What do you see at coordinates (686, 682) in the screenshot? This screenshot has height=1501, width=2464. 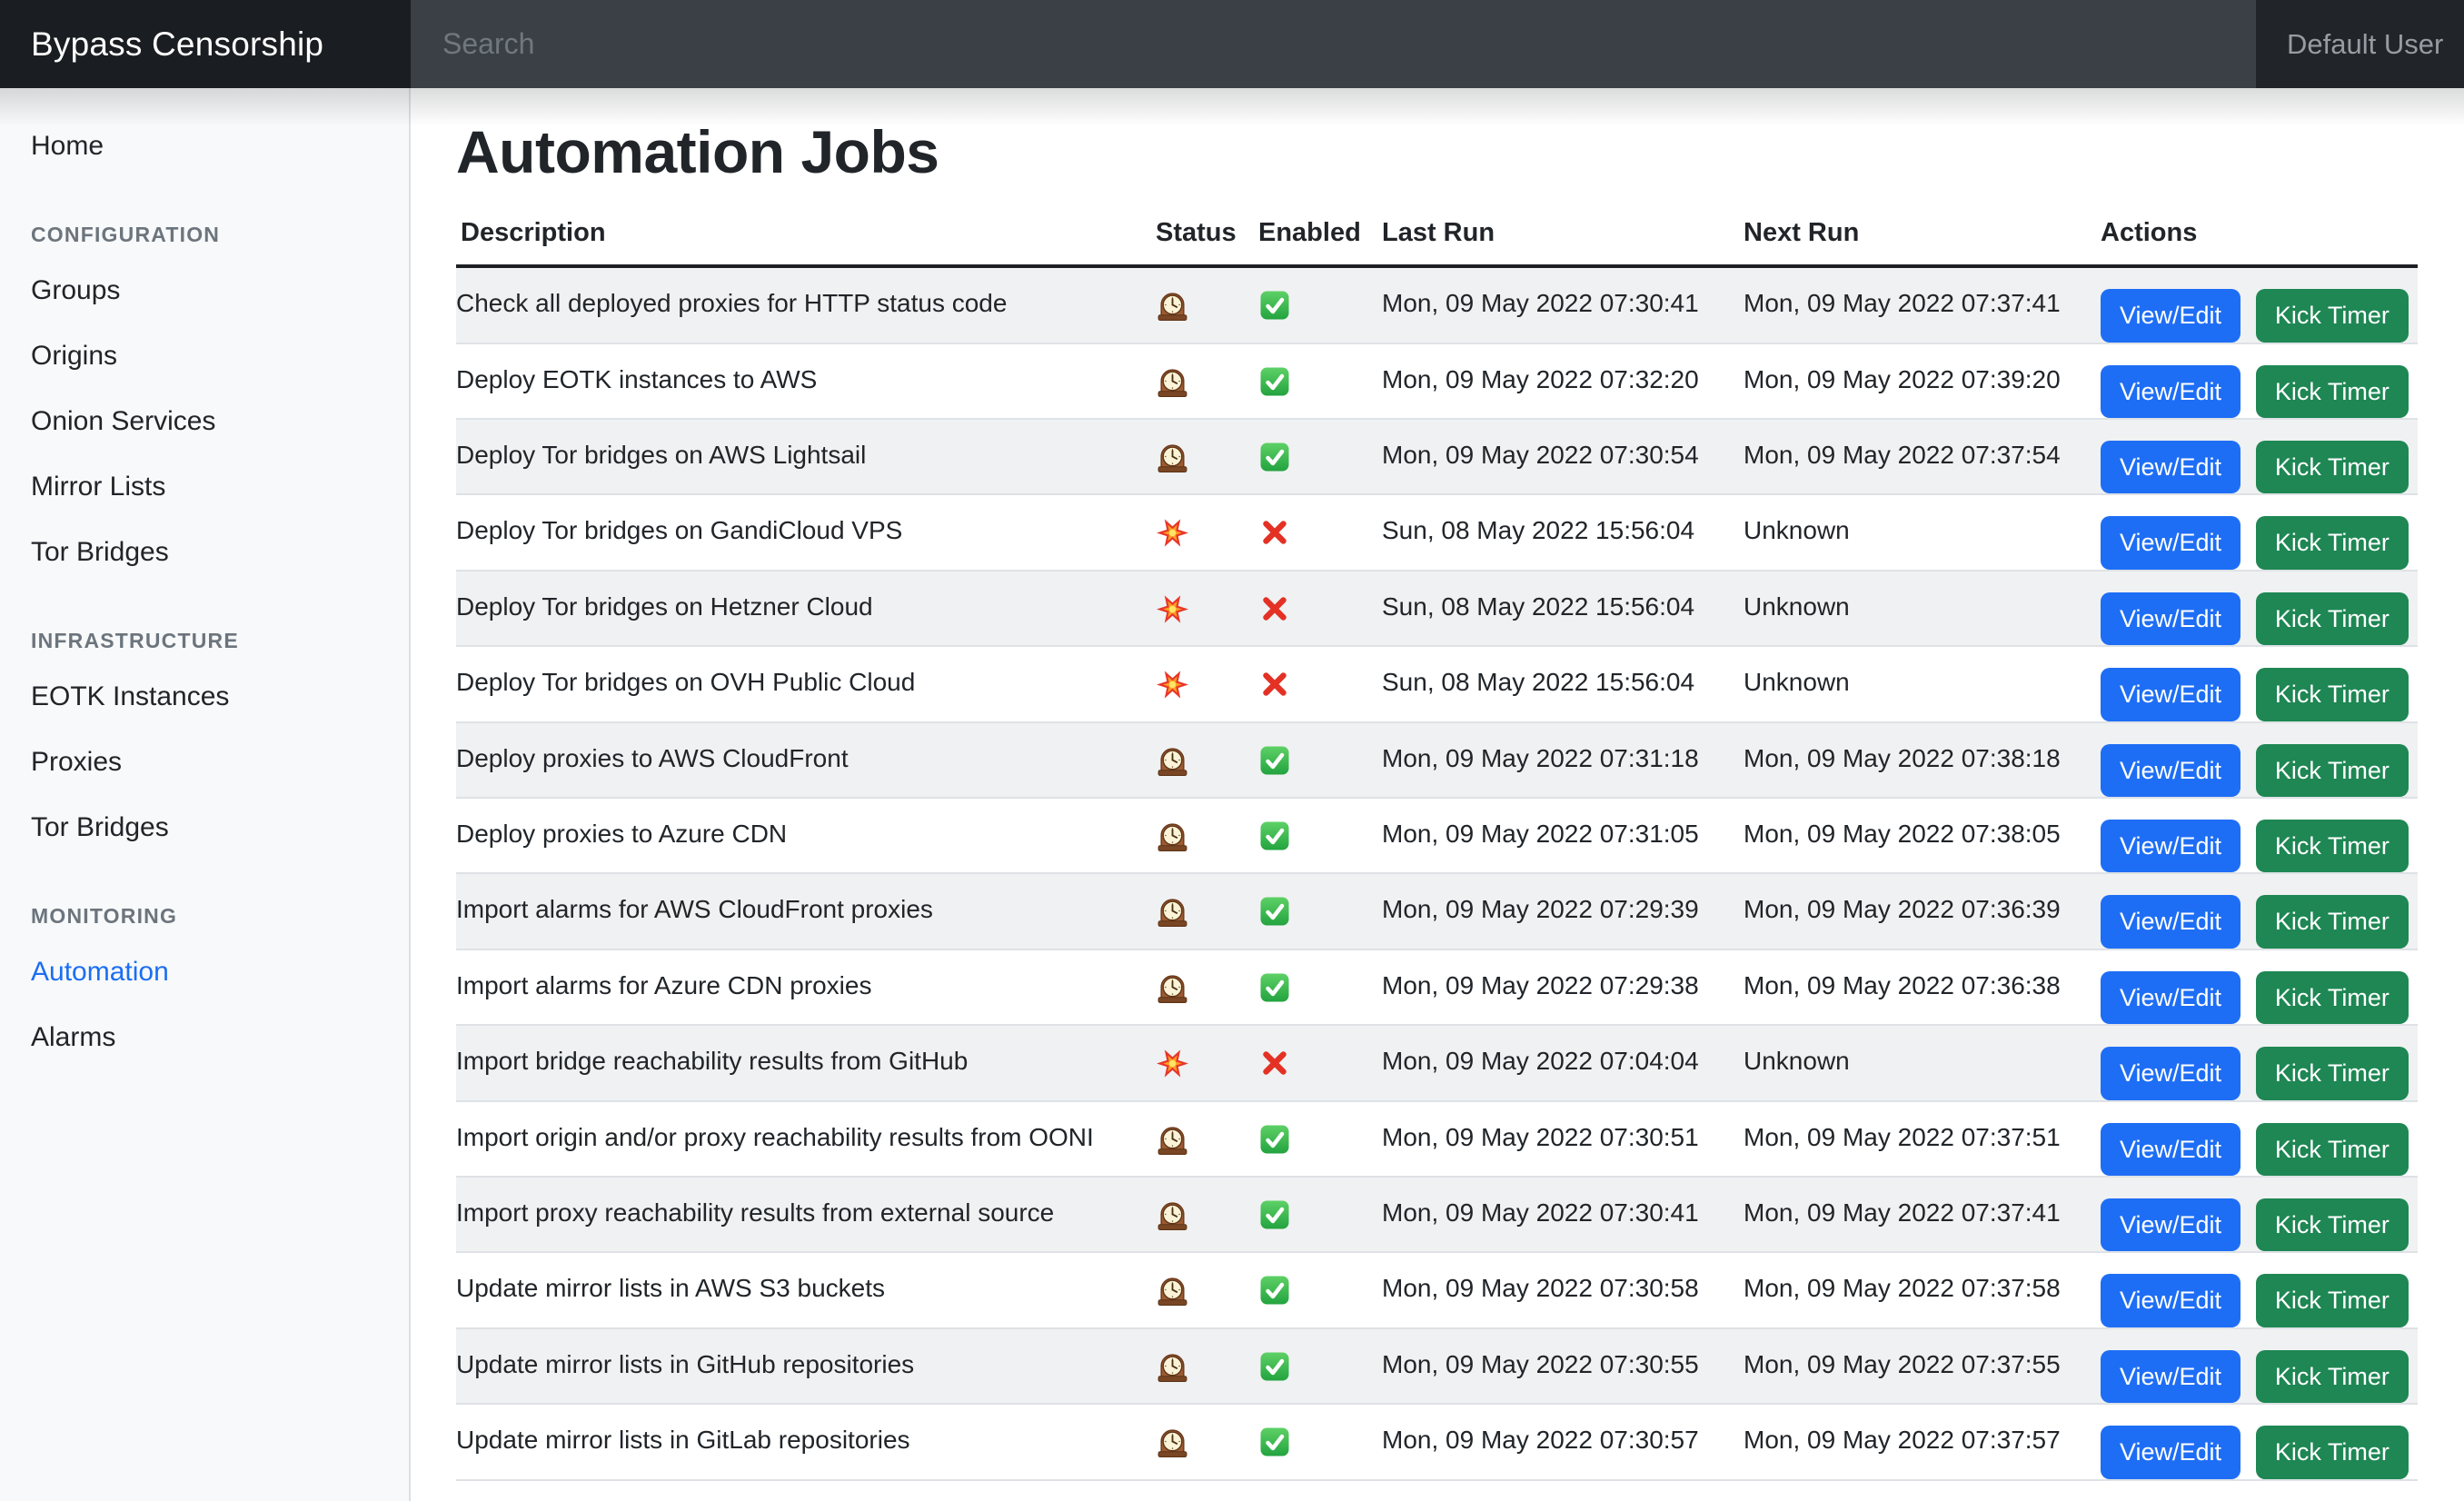 I see `job-description: Deploy Tor bridges on OVH Public Cloud` at bounding box center [686, 682].